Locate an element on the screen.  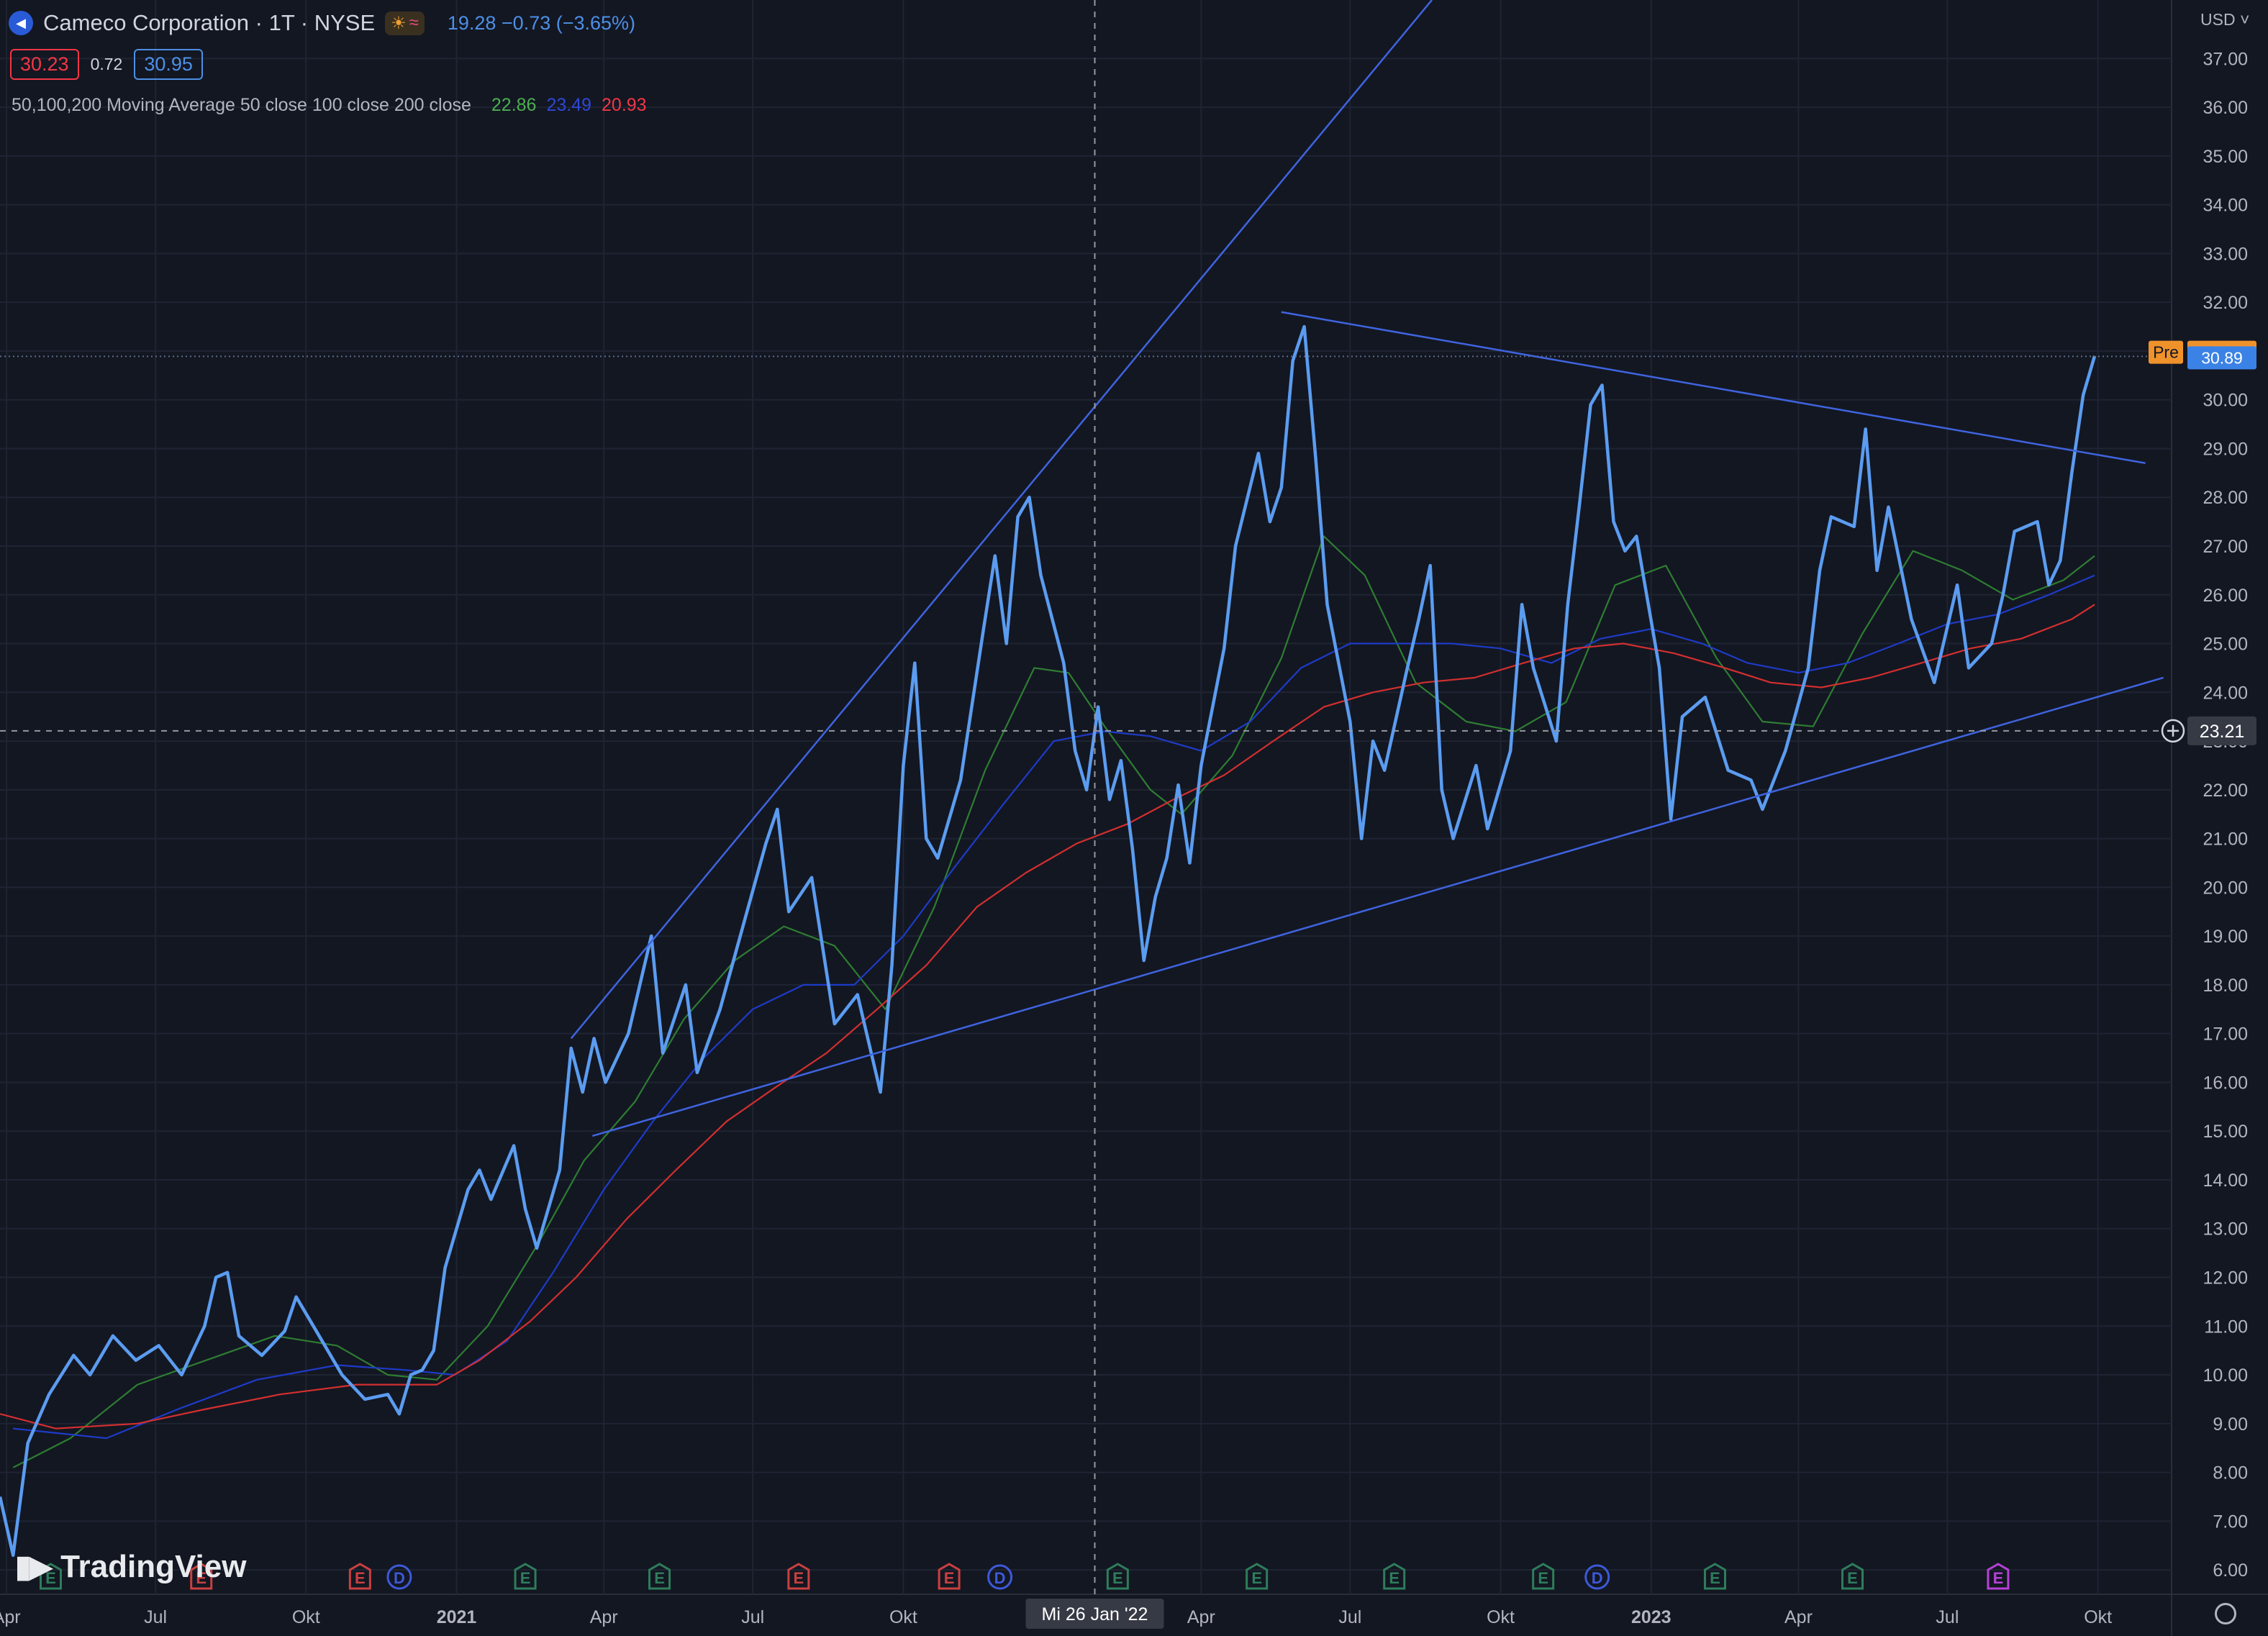
y-tick-label: 13.00 is located at coordinates (2225, 1230).